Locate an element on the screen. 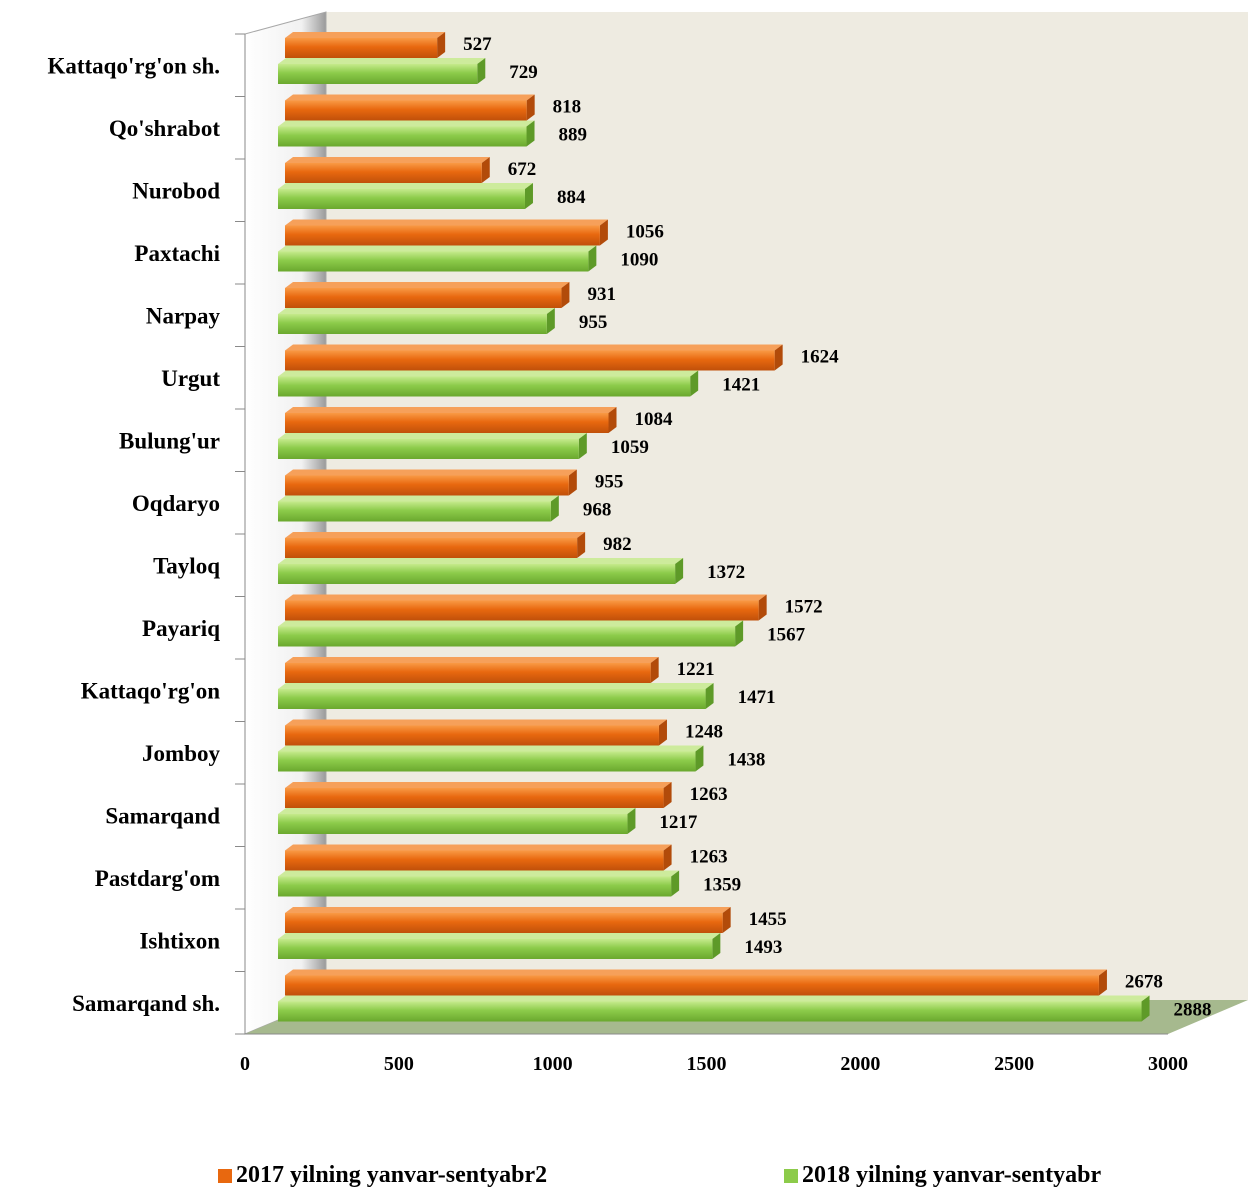 The image size is (1248, 1194). bar-2017-urgut-end is located at coordinates (778, 357).